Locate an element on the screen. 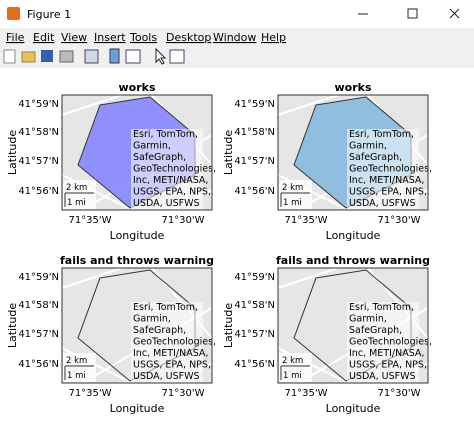 The height and width of the screenshot is (424, 474). link-button is located at coordinates (91, 56).